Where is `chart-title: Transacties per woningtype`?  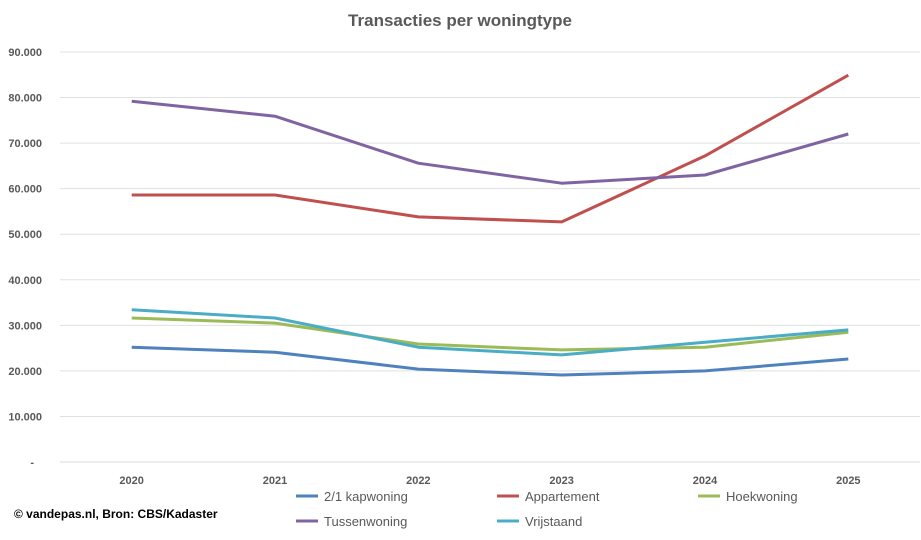
chart-title: Transacties per woningtype is located at coordinates (460, 20).